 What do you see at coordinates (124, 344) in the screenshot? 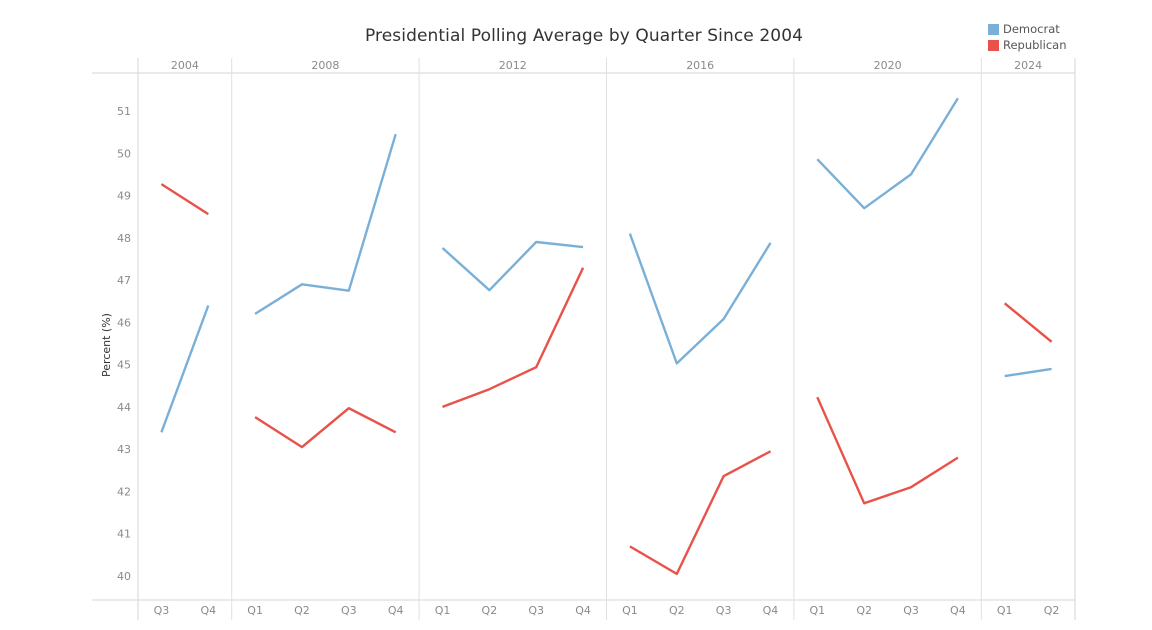
I see `y-axis-ticks: 40 41 42 43 44 45 46 47 48 49 50 51` at bounding box center [124, 344].